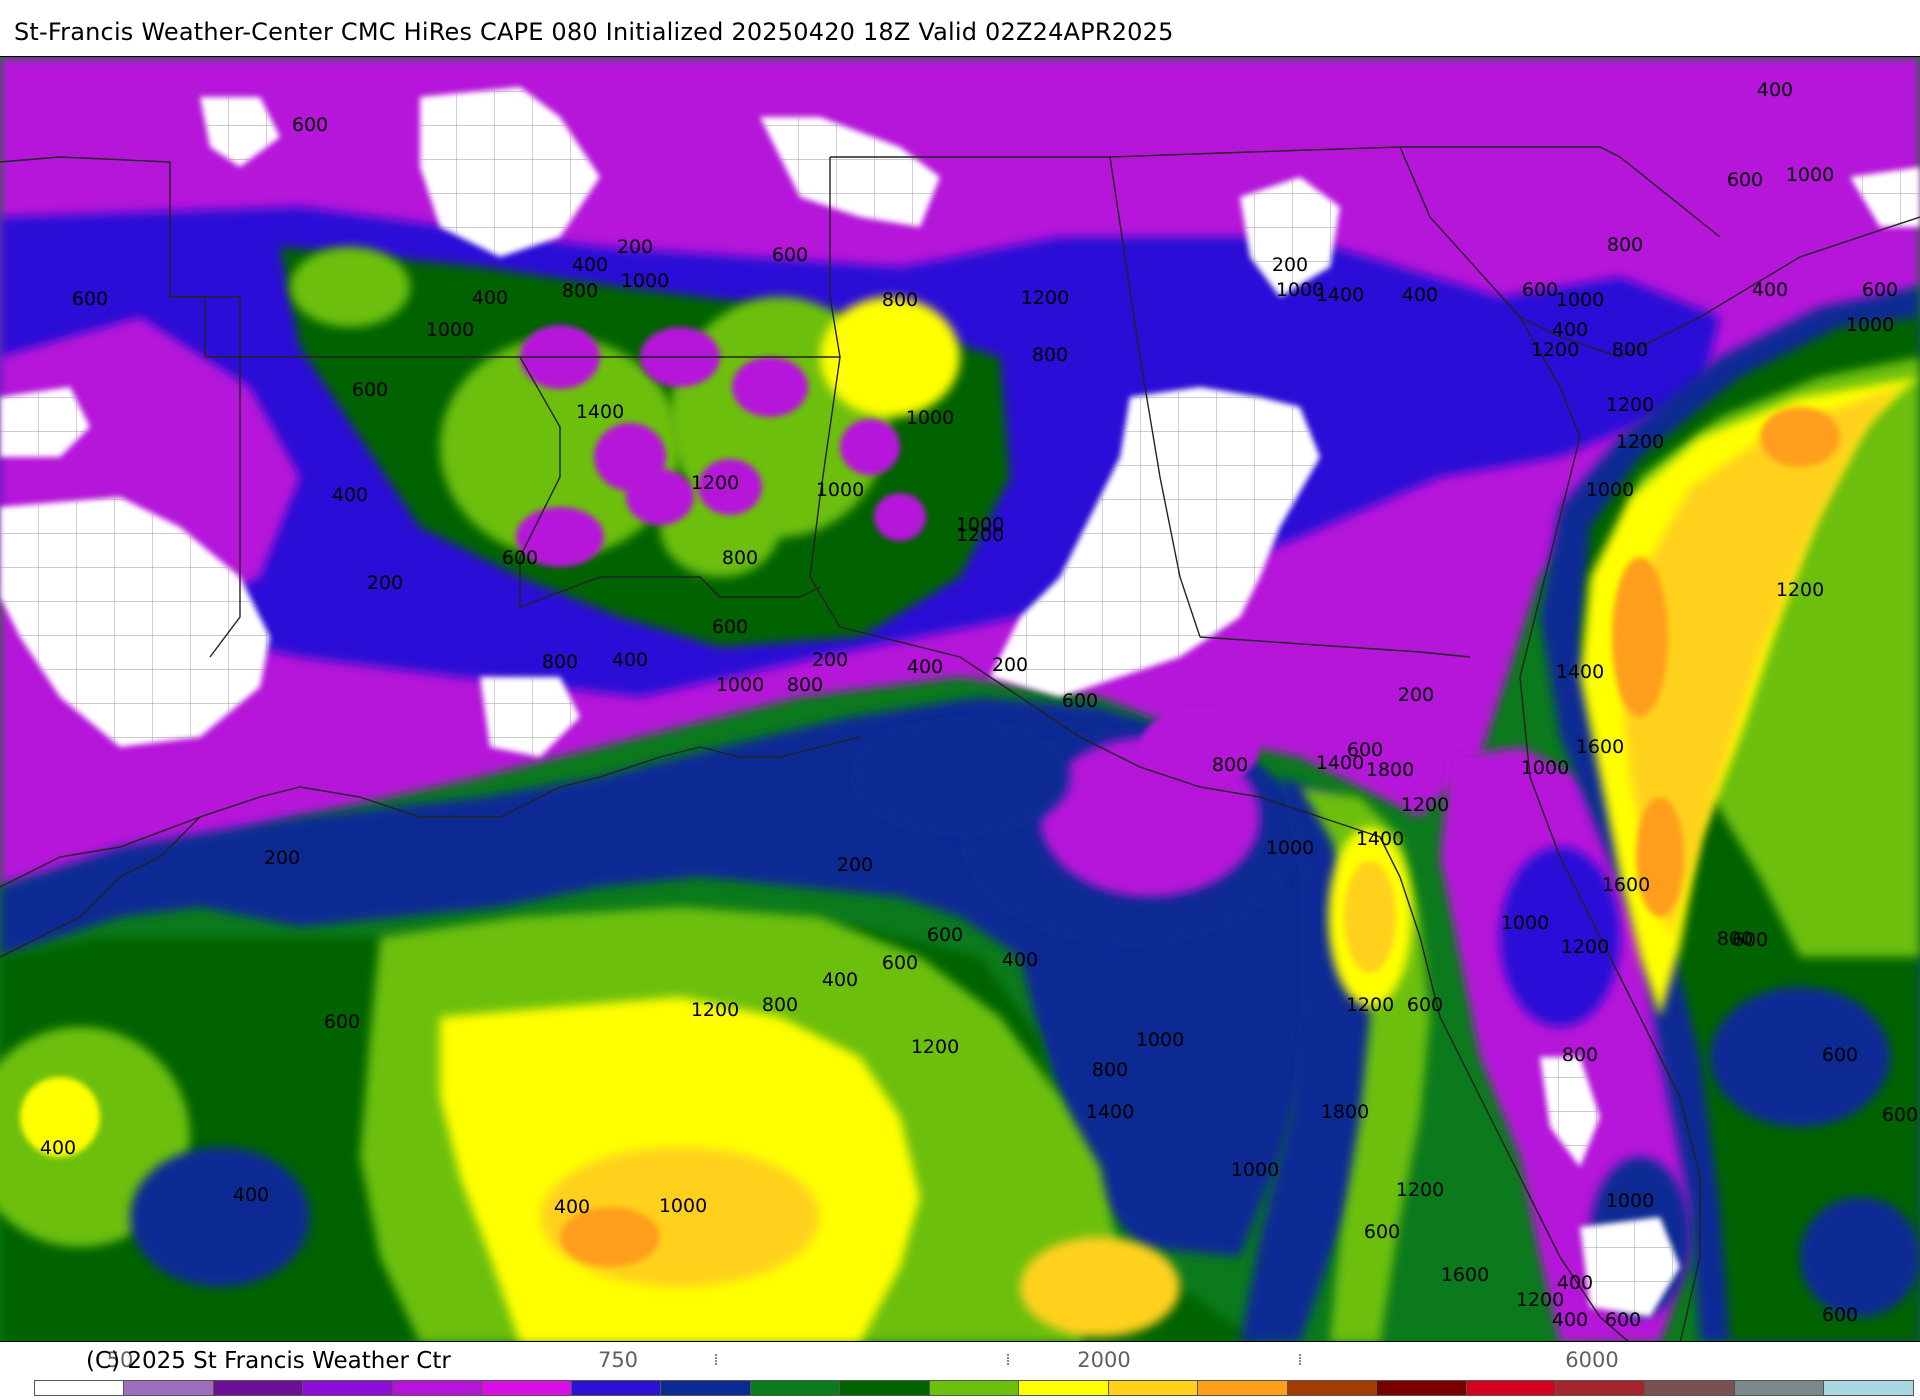 This screenshot has height=1400, width=1920. What do you see at coordinates (268, 1361) in the screenshot?
I see `copyright-notice: (C) 2025 St Francis Weather Ctr` at bounding box center [268, 1361].